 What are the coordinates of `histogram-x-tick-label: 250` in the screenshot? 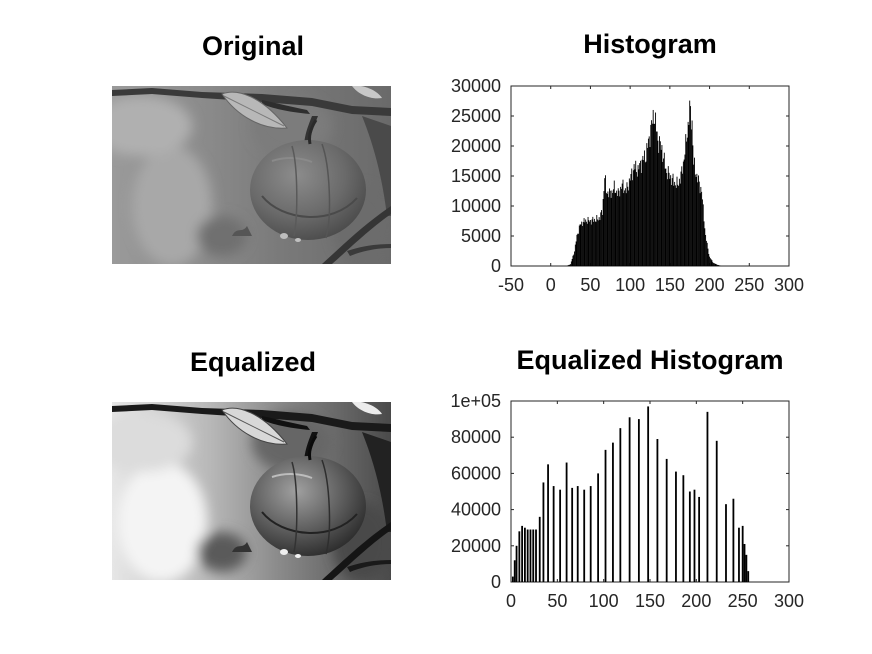 It's located at (749, 285).